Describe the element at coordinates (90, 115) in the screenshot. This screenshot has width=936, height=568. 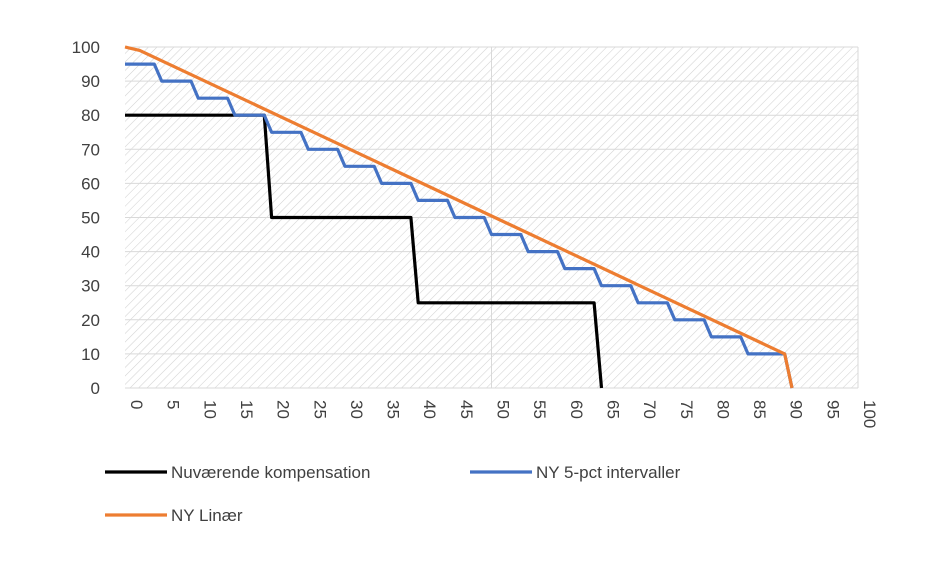
I see `y-tick-label: 80` at that location.